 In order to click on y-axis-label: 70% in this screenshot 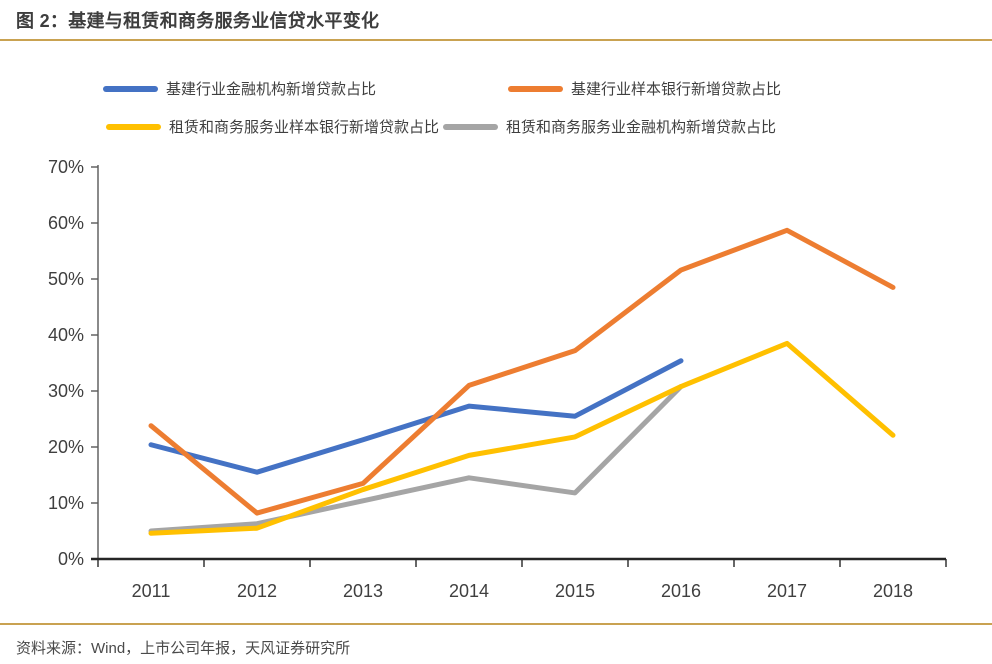, I will do `click(66, 167)`.